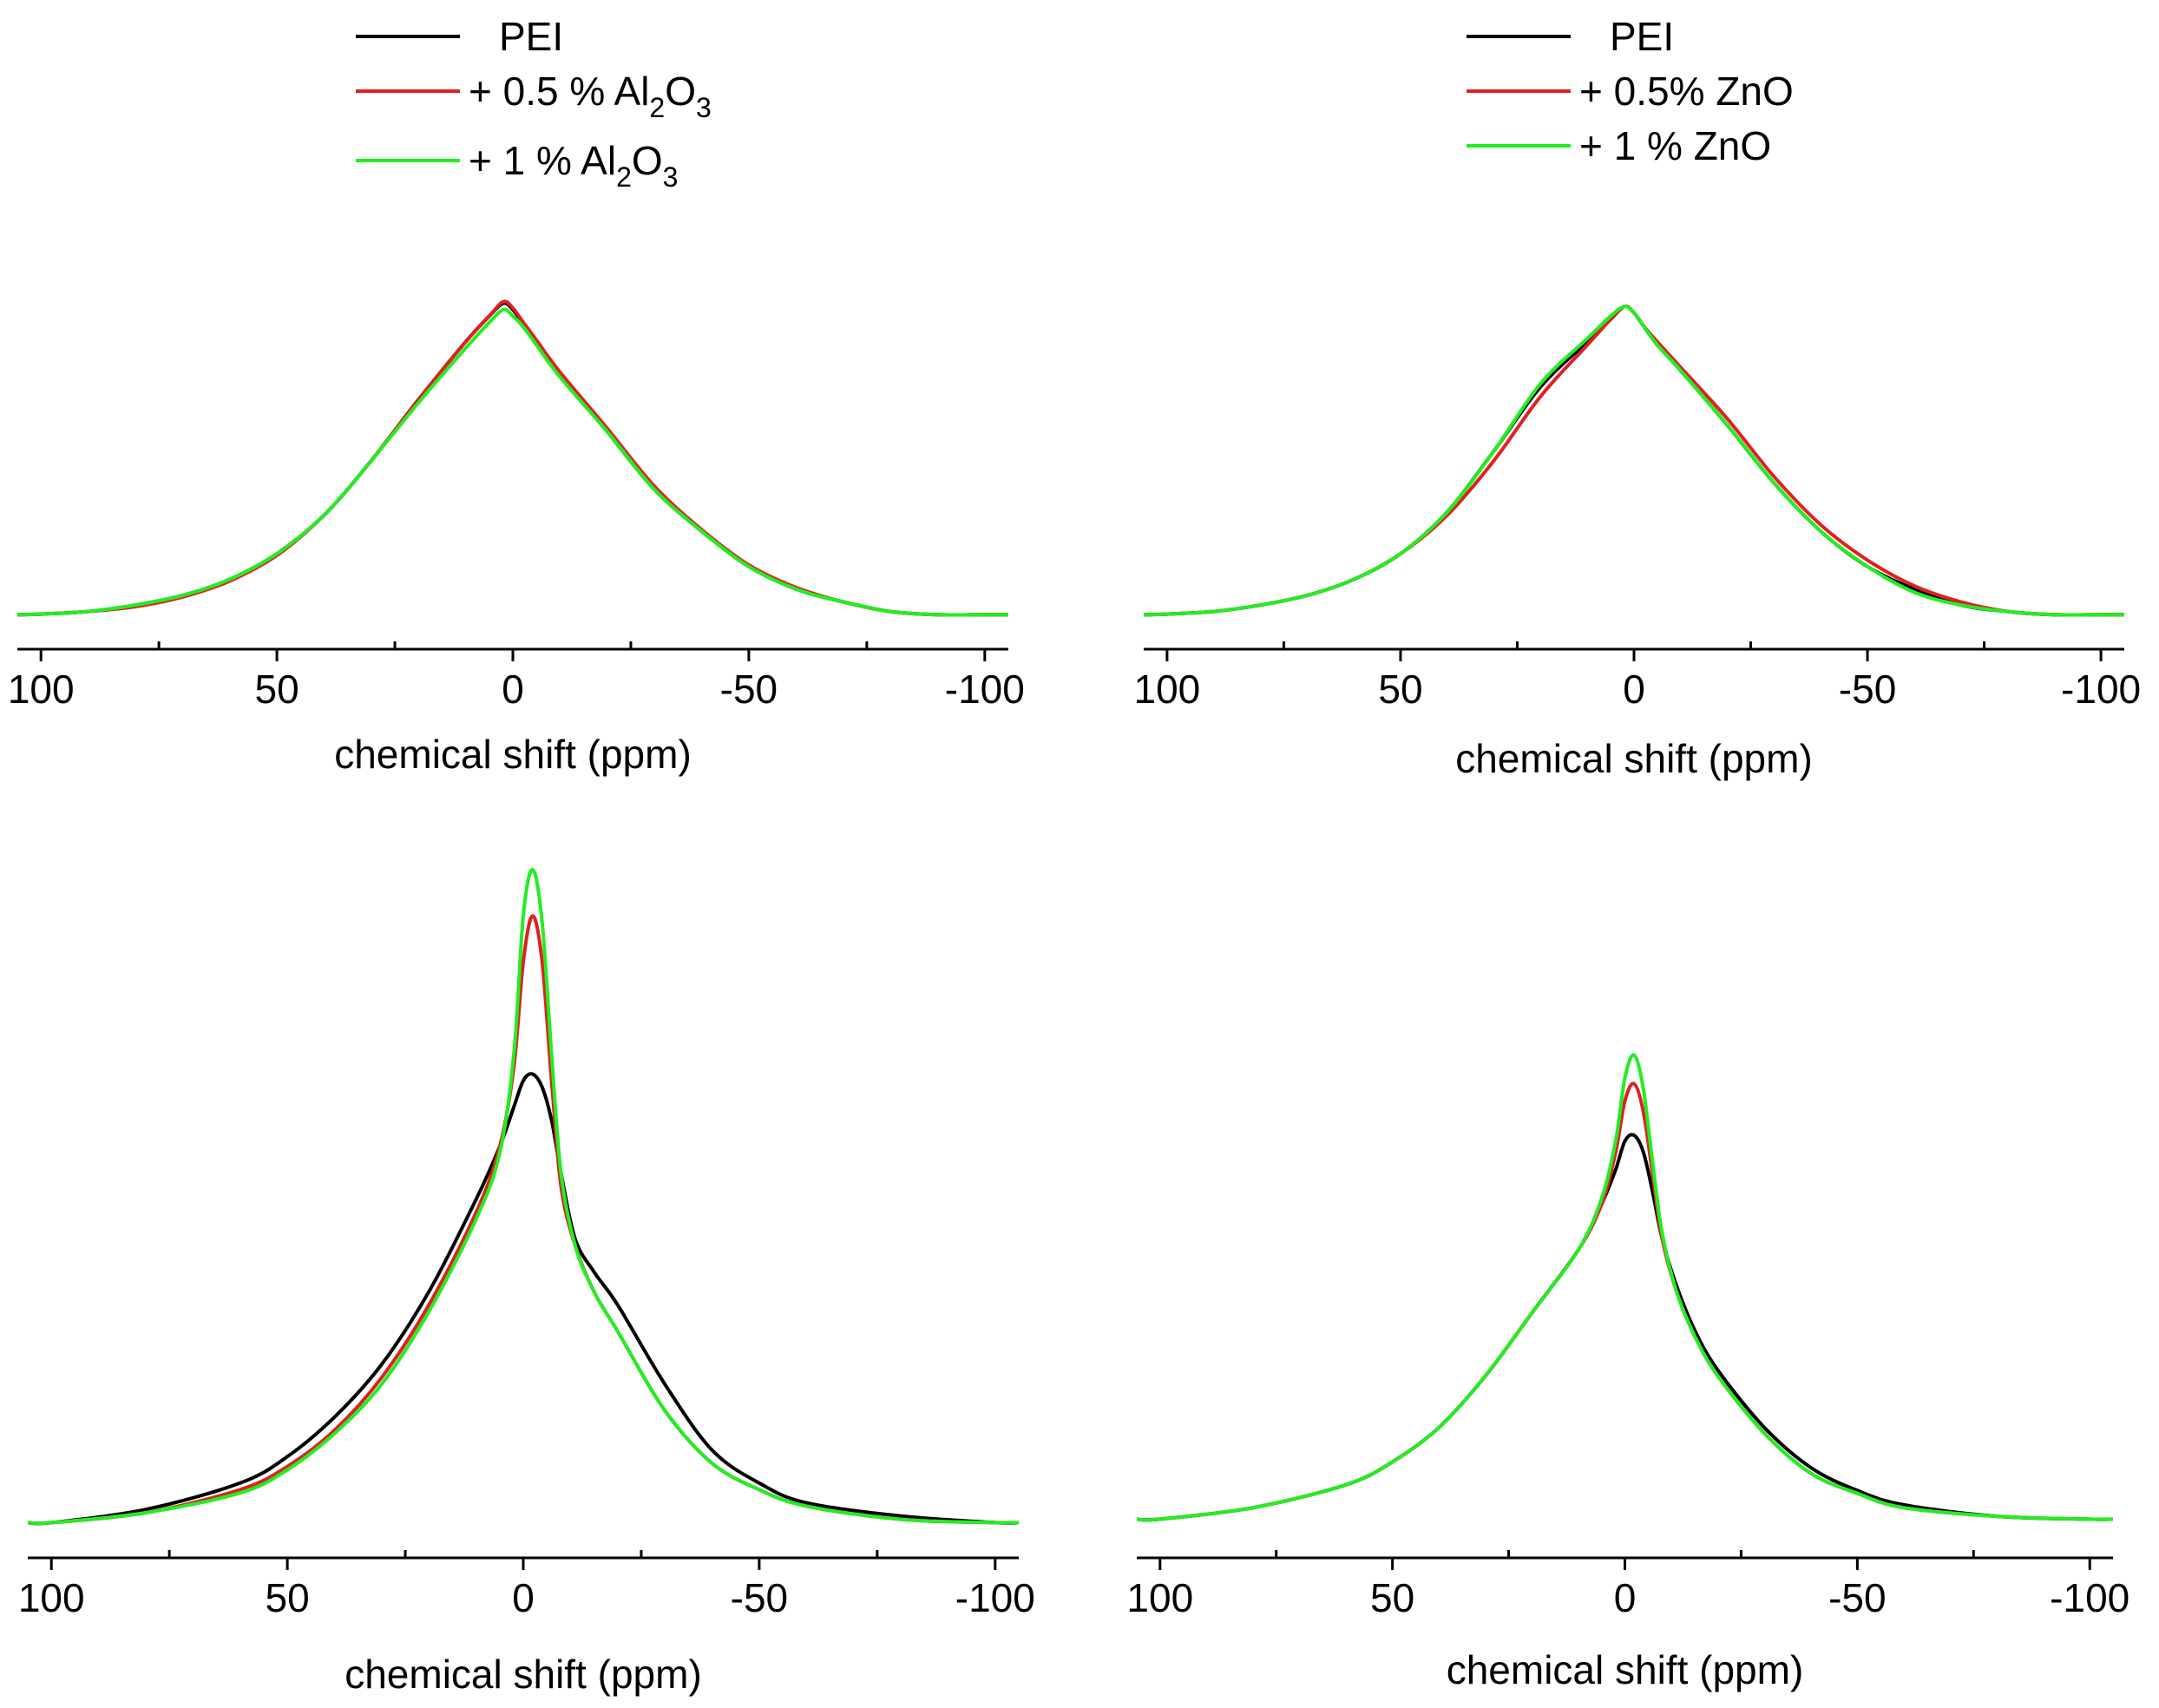  I want to click on legend-1: PEI + 0.5% ZnO + 1 % ZnO, so click(1631, 91).